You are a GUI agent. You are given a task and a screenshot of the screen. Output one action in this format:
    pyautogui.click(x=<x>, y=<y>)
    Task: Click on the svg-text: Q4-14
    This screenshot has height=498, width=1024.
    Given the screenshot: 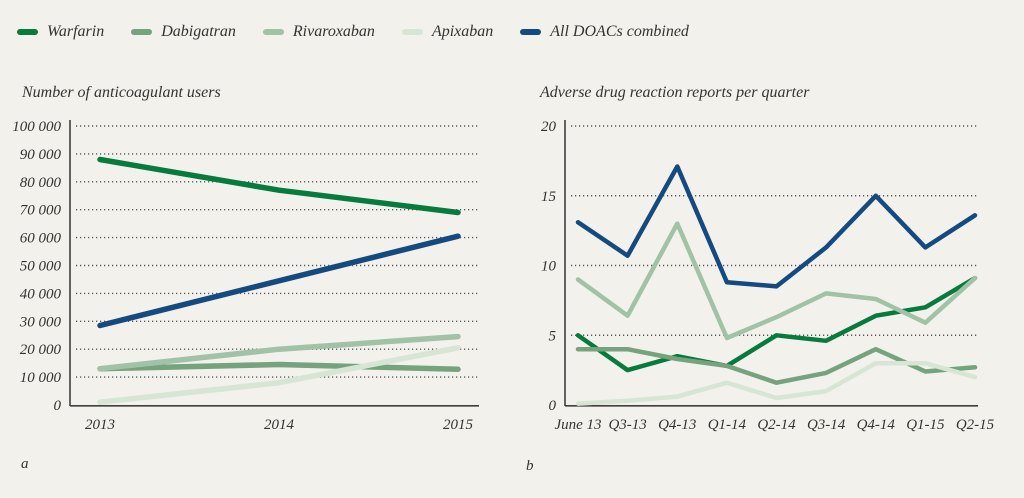 What is the action you would take?
    pyautogui.click(x=876, y=425)
    